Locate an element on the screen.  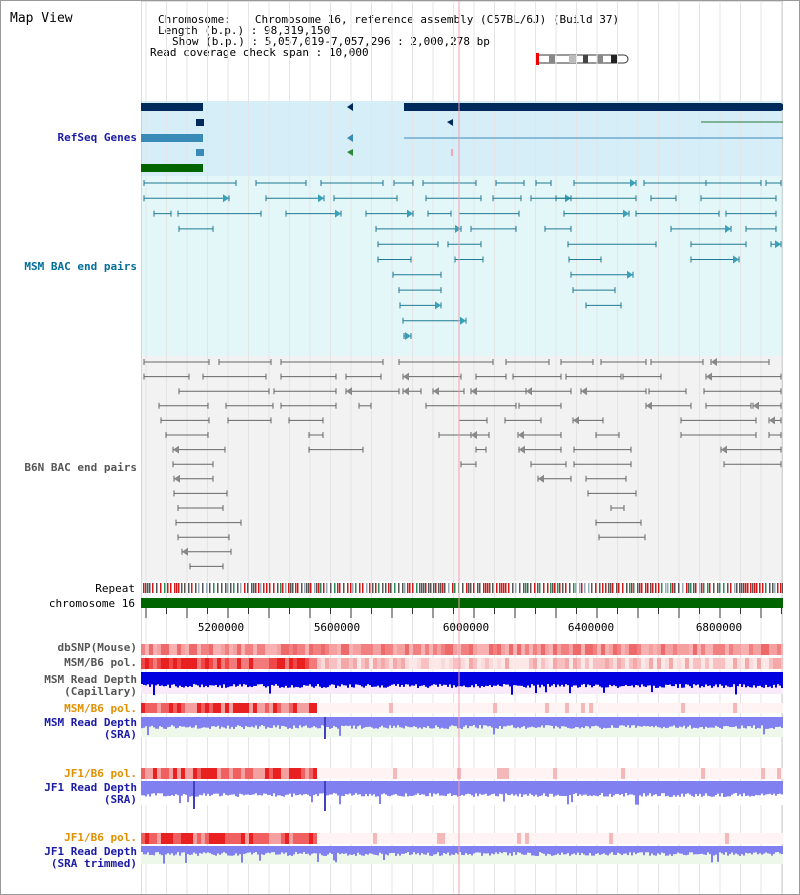
track-label-b6n-bac: B6N BAC end pairs is located at coordinates (80, 467).